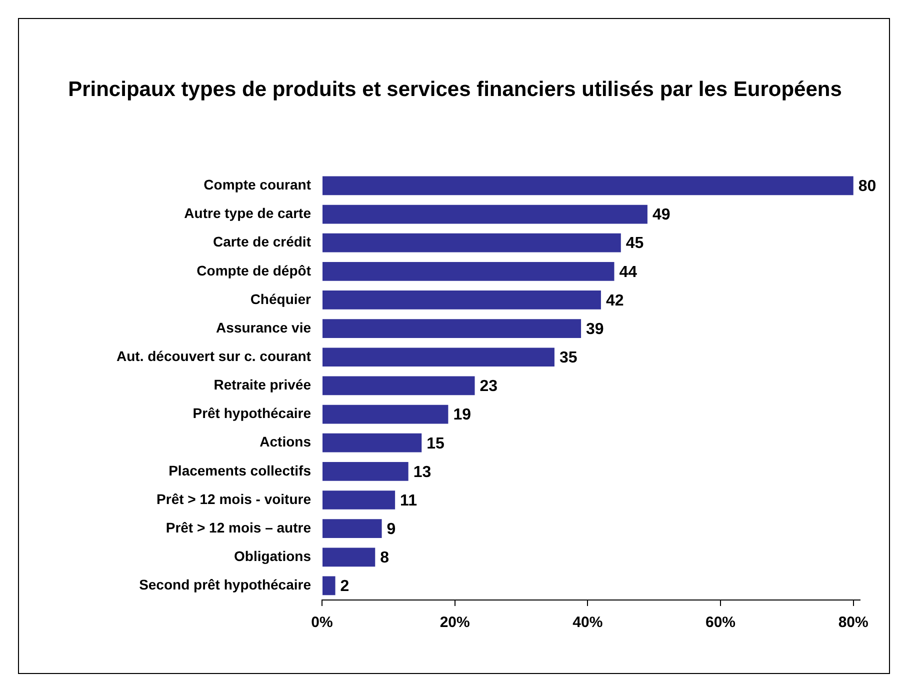 Image resolution: width=908 pixels, height=693 pixels. Describe the element at coordinates (489, 387) in the screenshot. I see `data-label: 23` at that location.